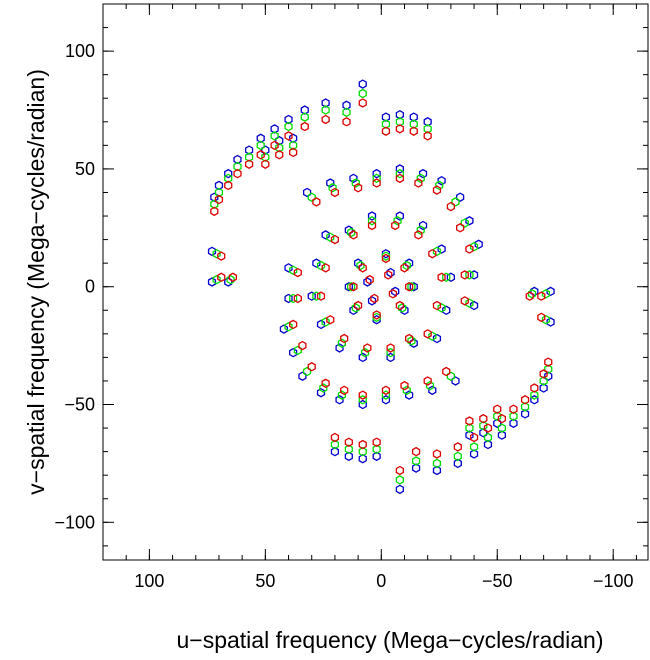  What do you see at coordinates (80, 51) in the screenshot?
I see `y-tick-label: 100` at bounding box center [80, 51].